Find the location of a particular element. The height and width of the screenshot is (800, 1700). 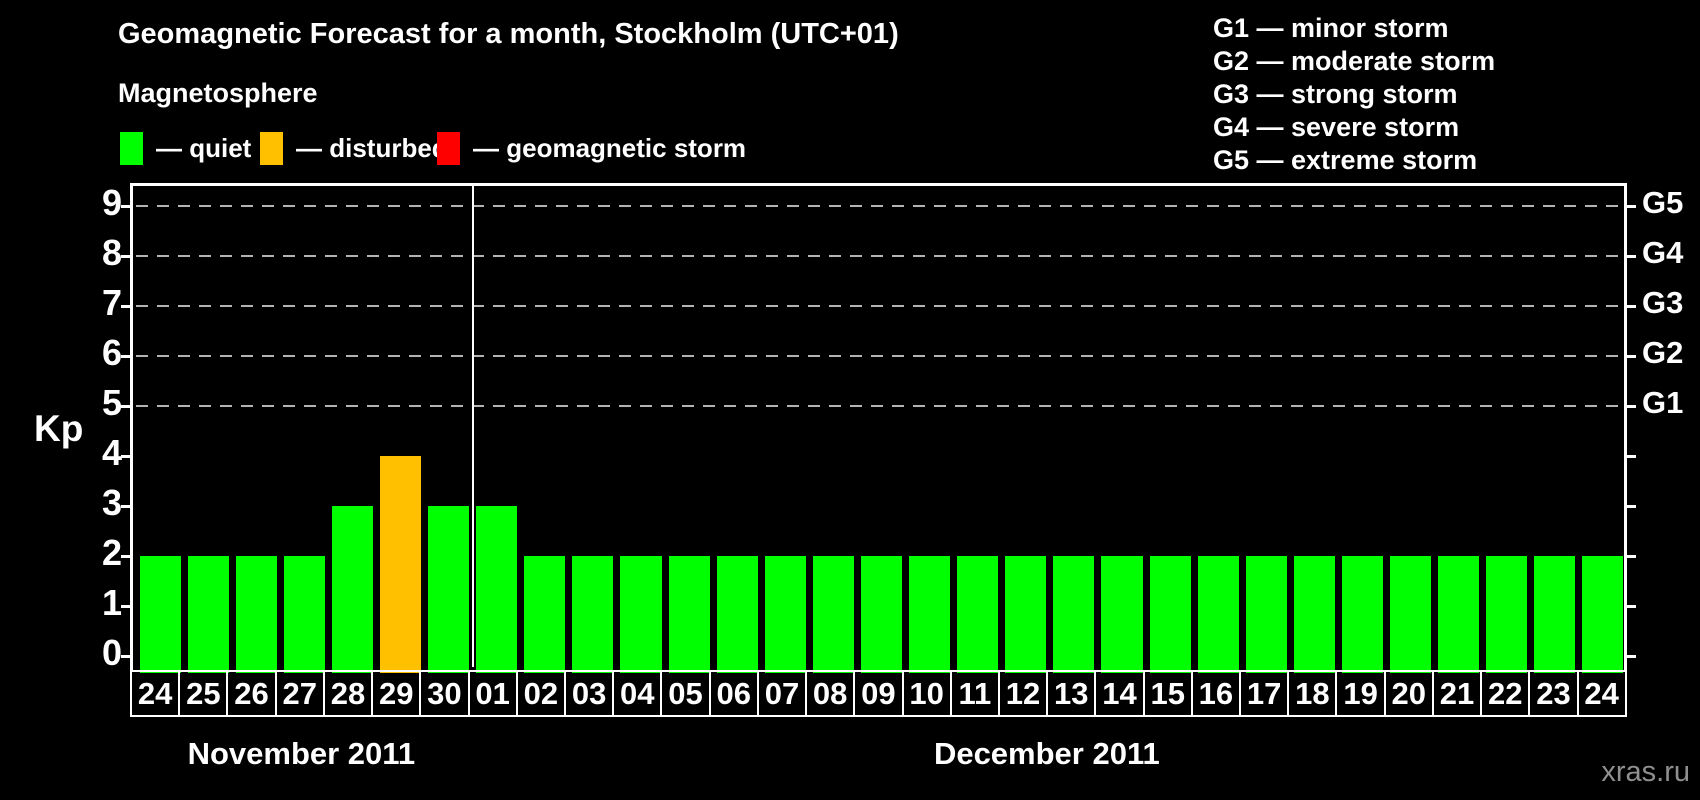

day-label-cell: 28 is located at coordinates (348, 693).